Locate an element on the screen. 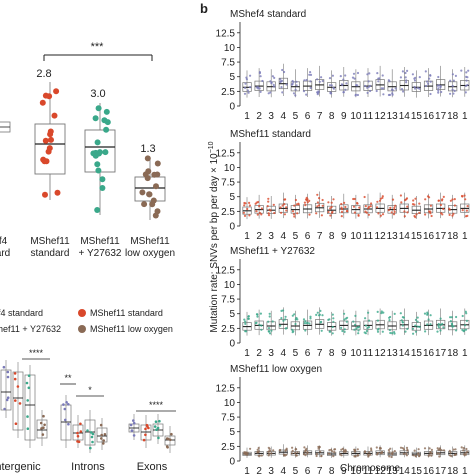  y-tick-label-3: 10 is located at coordinates (230, 403).